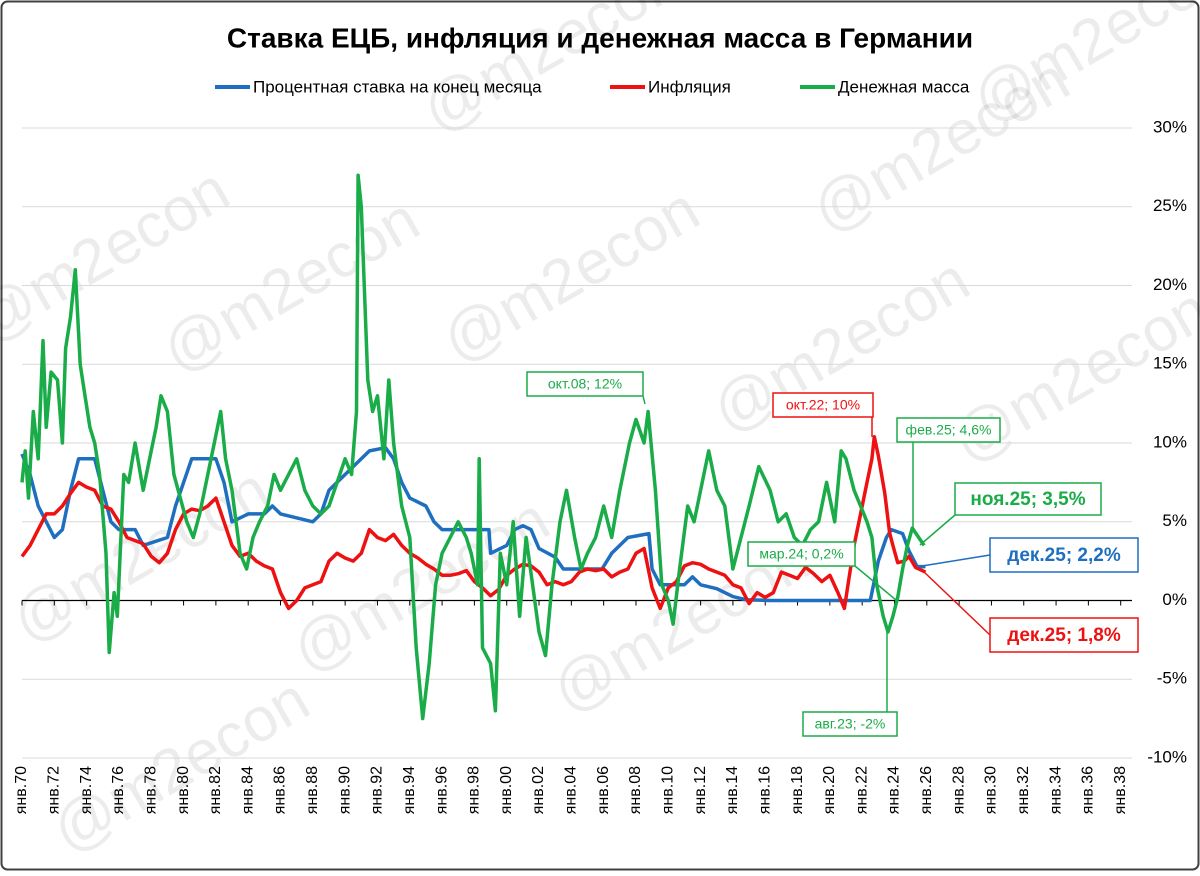 This screenshot has width=1200, height=876. What do you see at coordinates (1170, 363) in the screenshot?
I see `y-tick-label: 15%` at bounding box center [1170, 363].